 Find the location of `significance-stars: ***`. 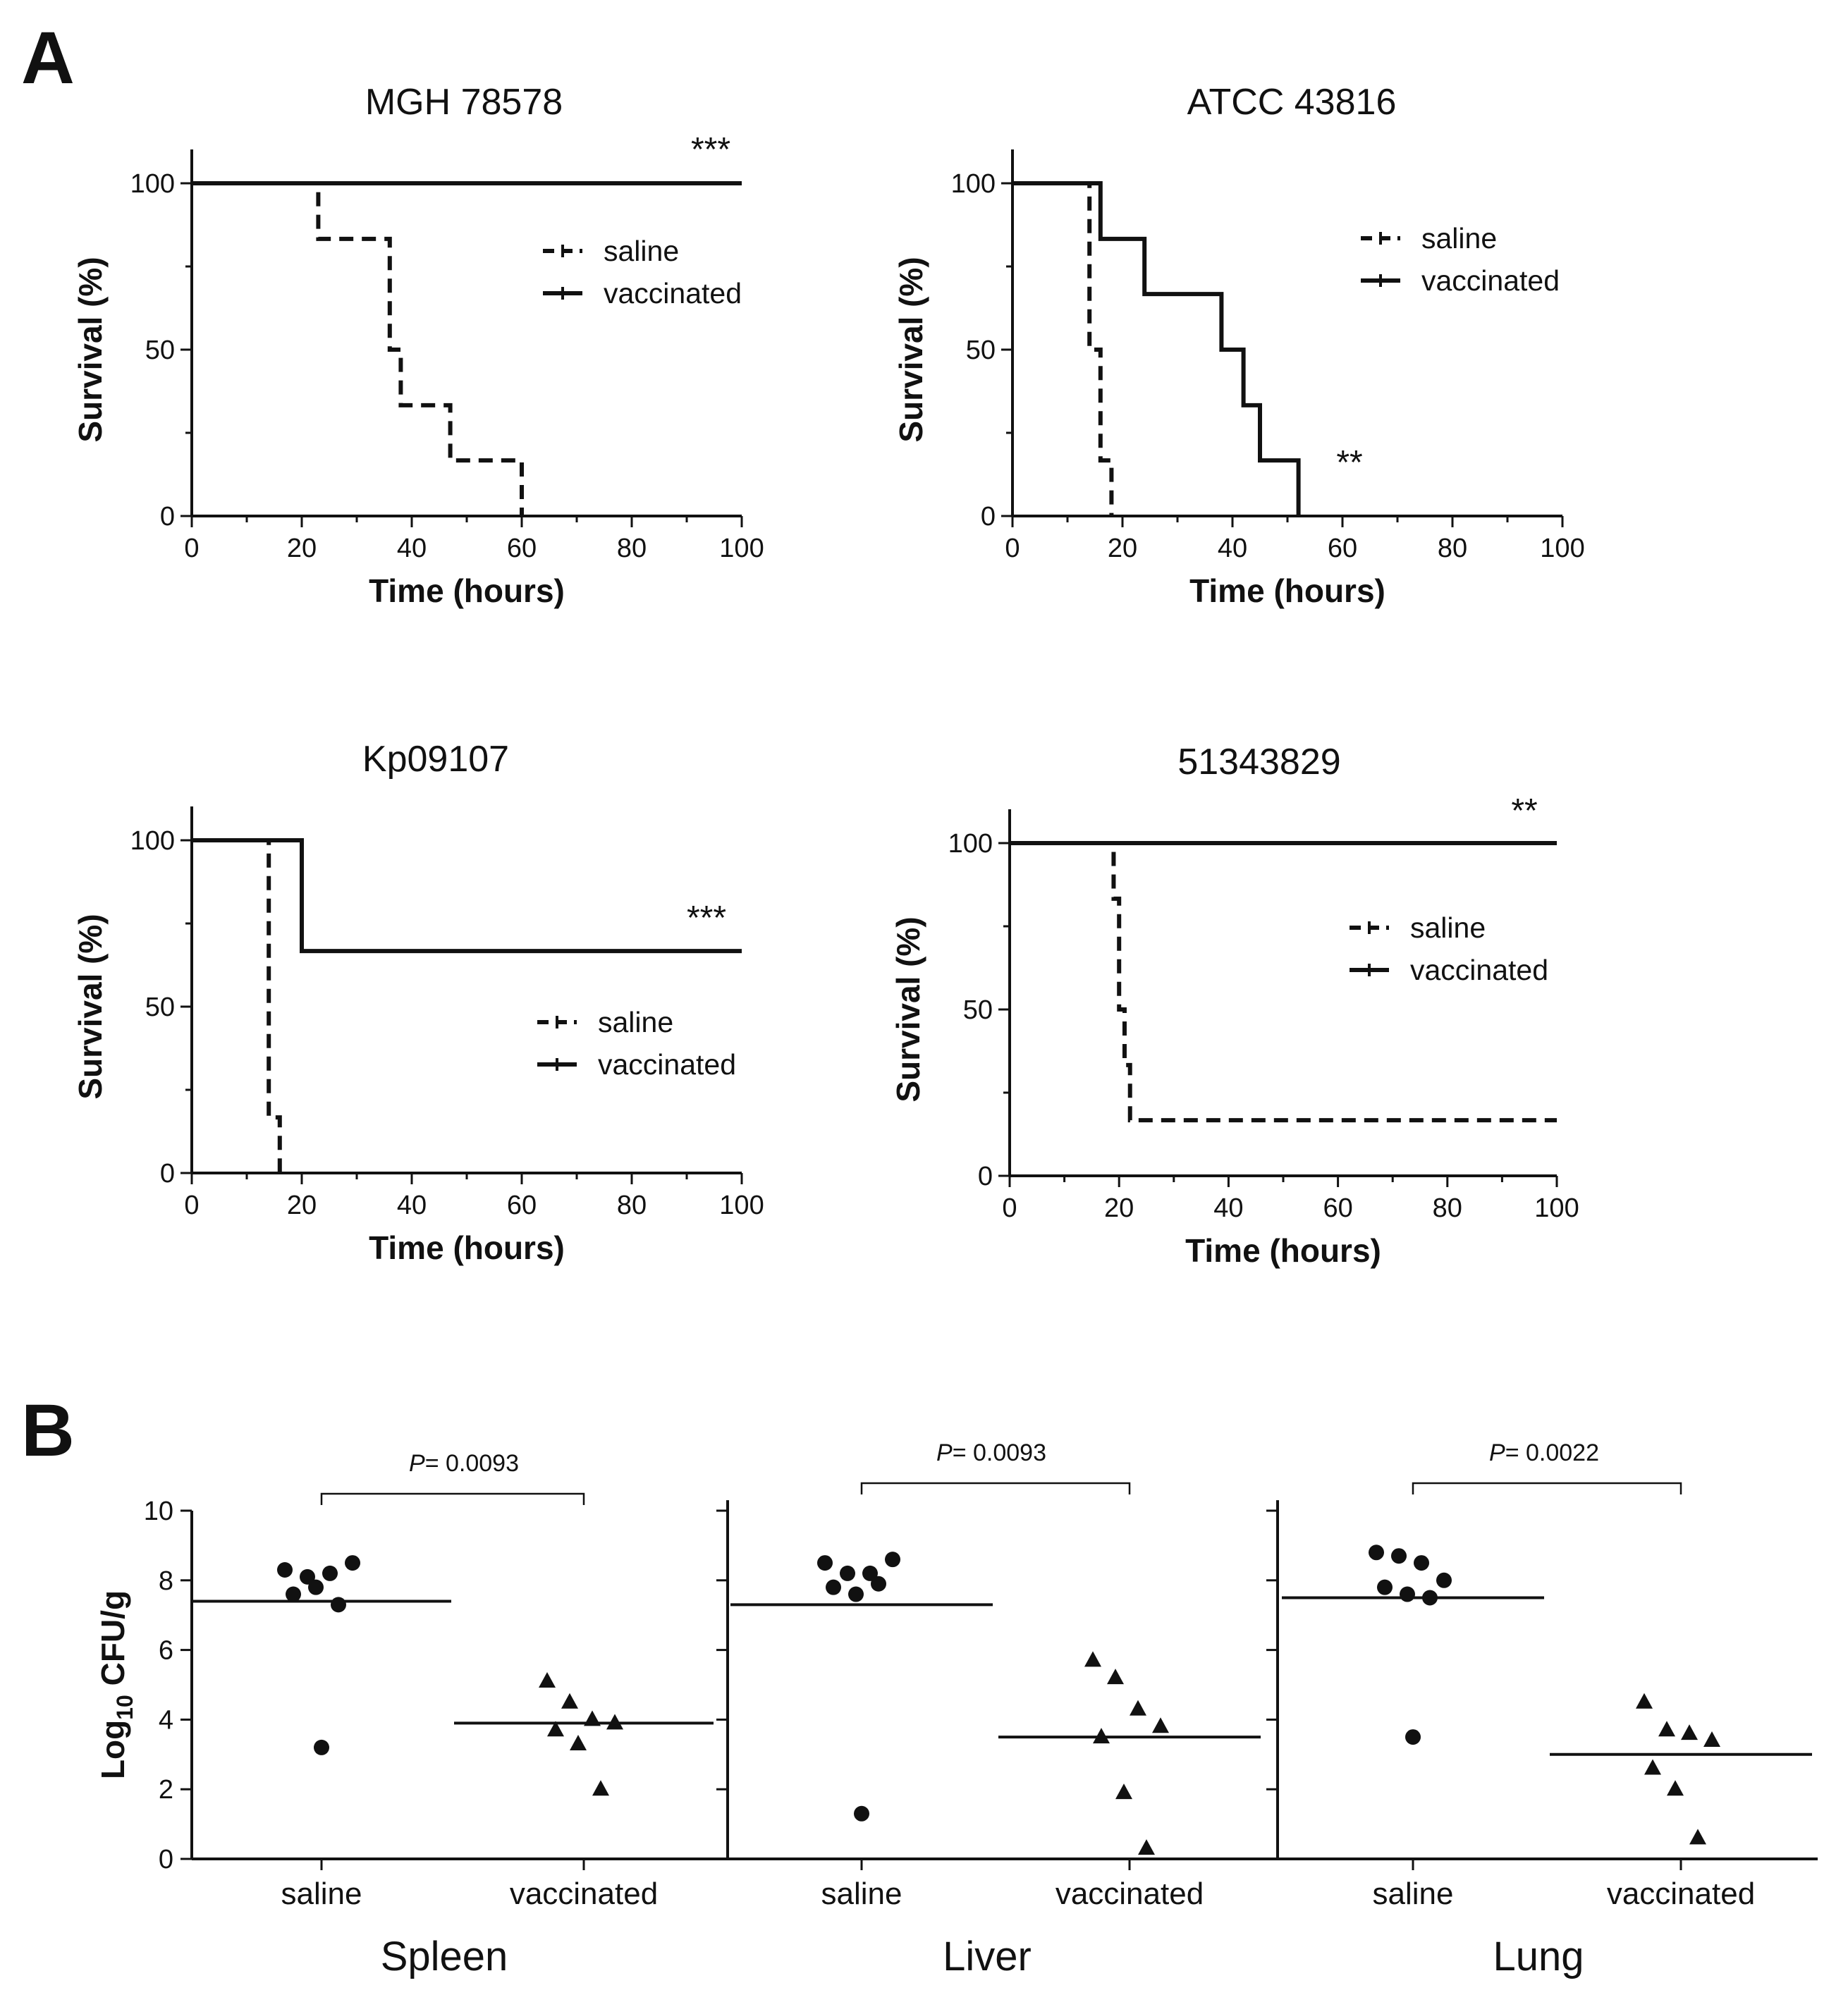

significance-stars: *** is located at coordinates (707, 918).